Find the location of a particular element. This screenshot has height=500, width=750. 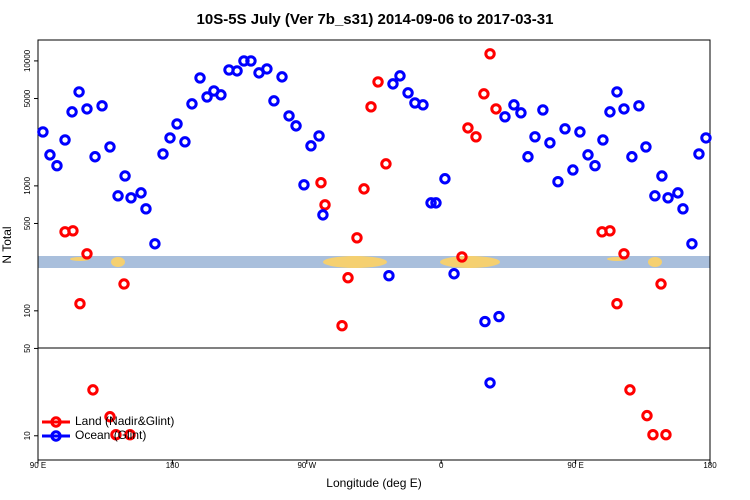

map-land is located at coordinates (366, 262).